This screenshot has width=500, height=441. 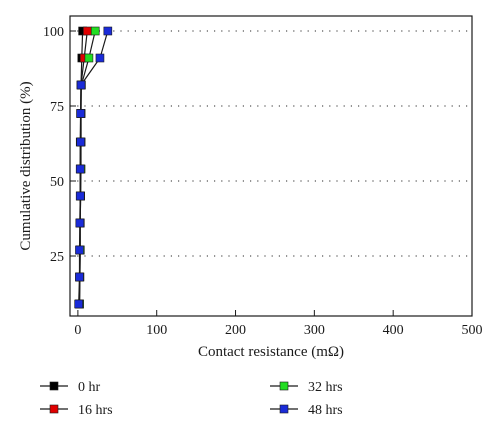 I want to click on legend-label: 0 hr, so click(x=89, y=387).